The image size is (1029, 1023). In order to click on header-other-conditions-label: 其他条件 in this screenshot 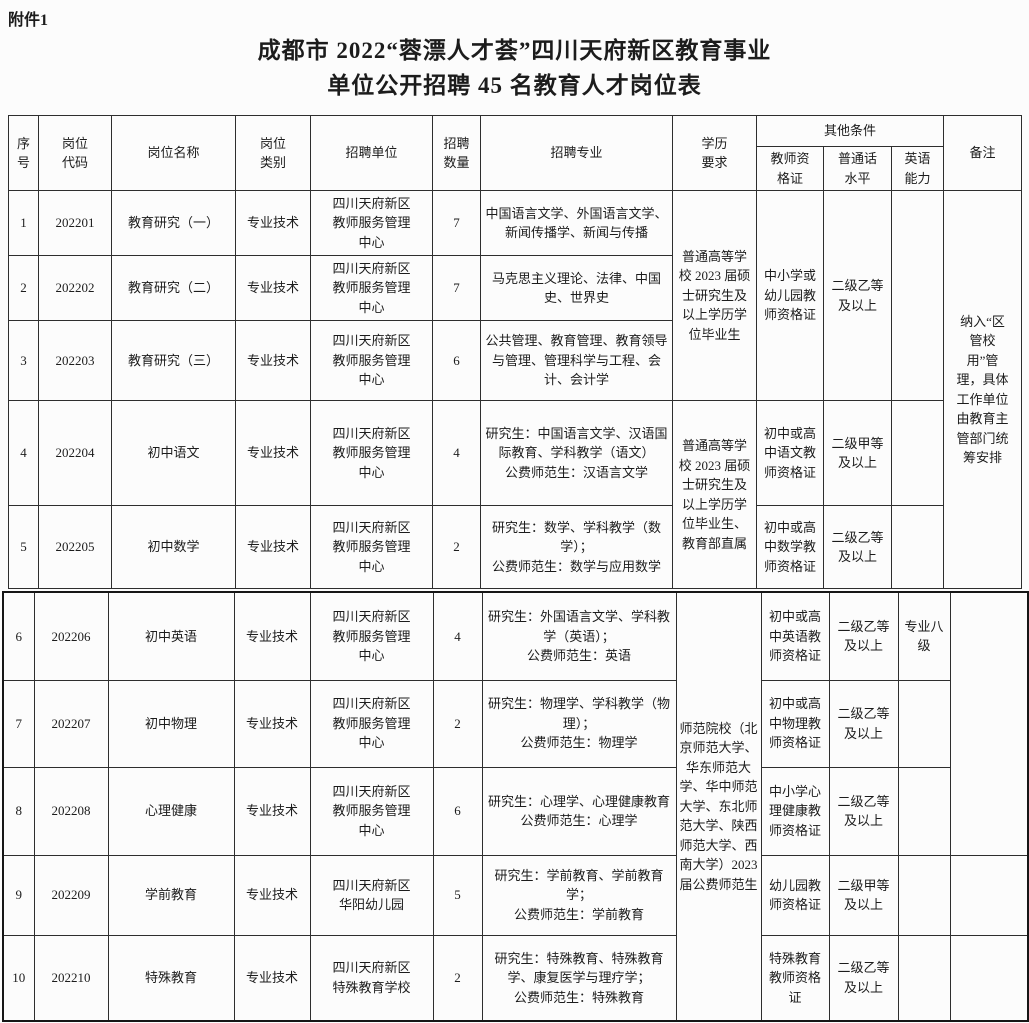, I will do `click(849, 131)`.